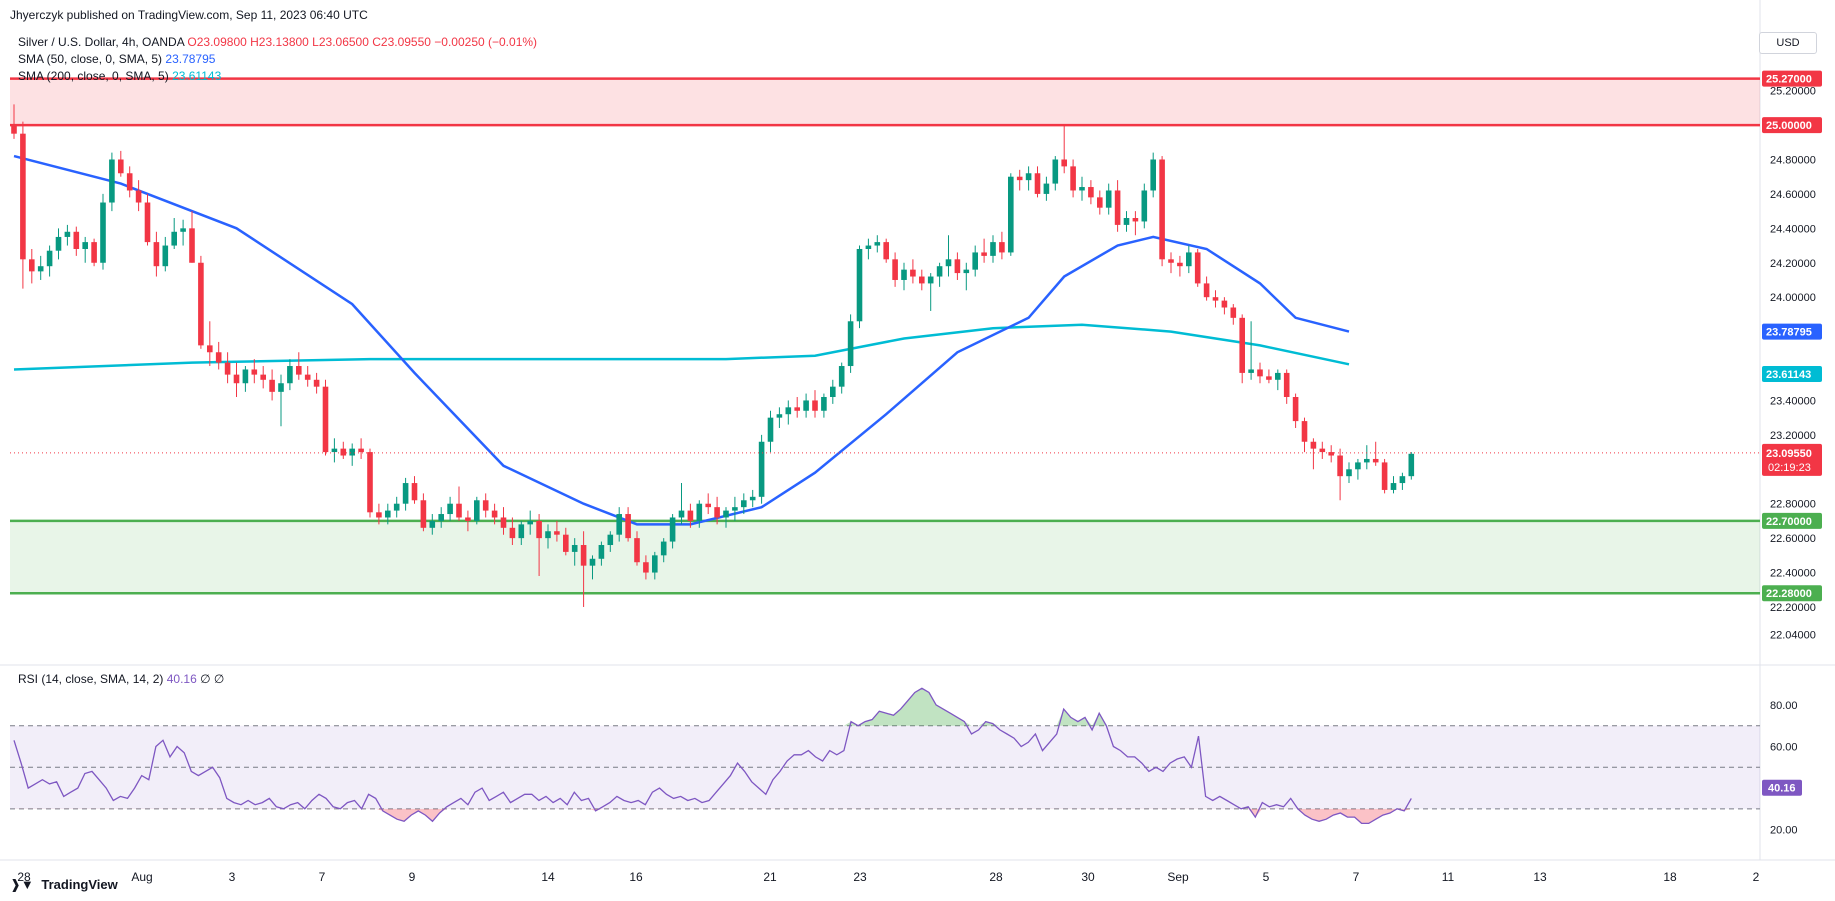 The height and width of the screenshot is (901, 1835). I want to click on rsi-legend: RSI (14, close, SMA, 14, 2) 40.16 ∅ ∅, so click(121, 679).